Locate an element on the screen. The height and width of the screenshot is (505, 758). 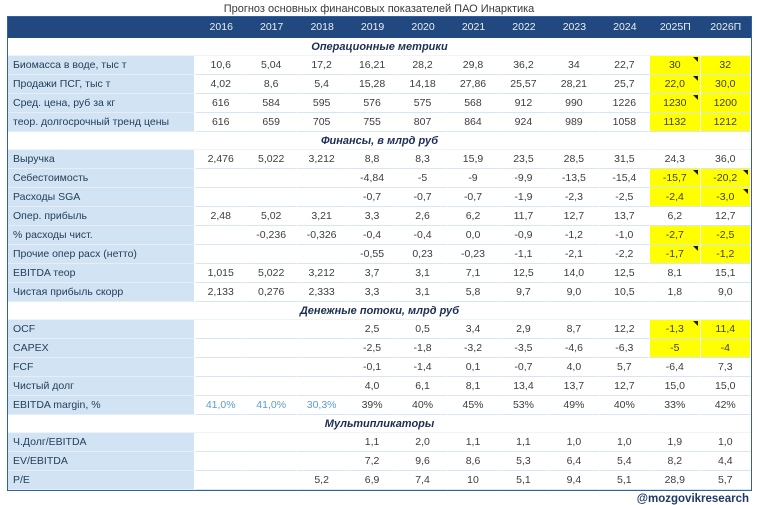
table-cell: 3,3 is located at coordinates (372, 292).